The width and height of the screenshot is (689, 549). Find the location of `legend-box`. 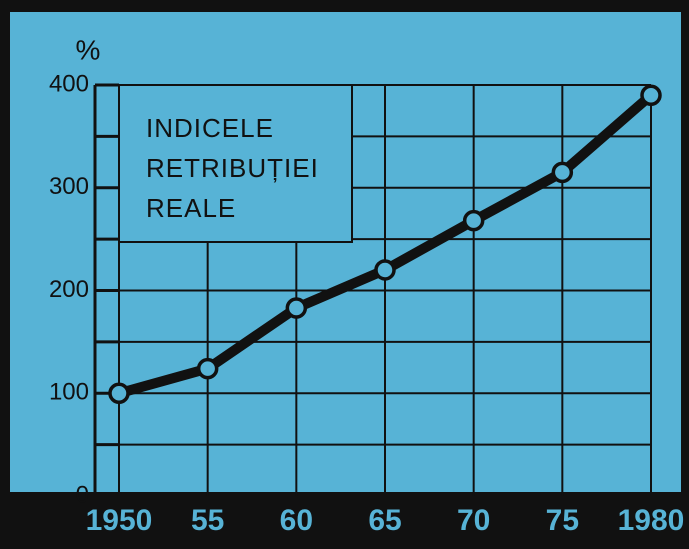

legend-box is located at coordinates (235, 163).